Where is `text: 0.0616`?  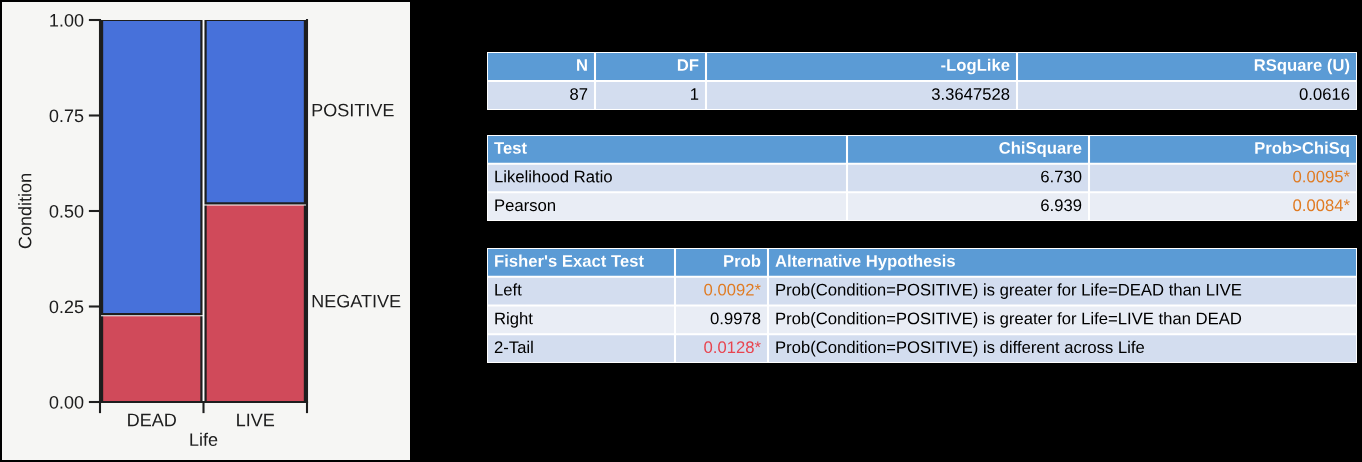 text: 0.0616 is located at coordinates (1324, 94).